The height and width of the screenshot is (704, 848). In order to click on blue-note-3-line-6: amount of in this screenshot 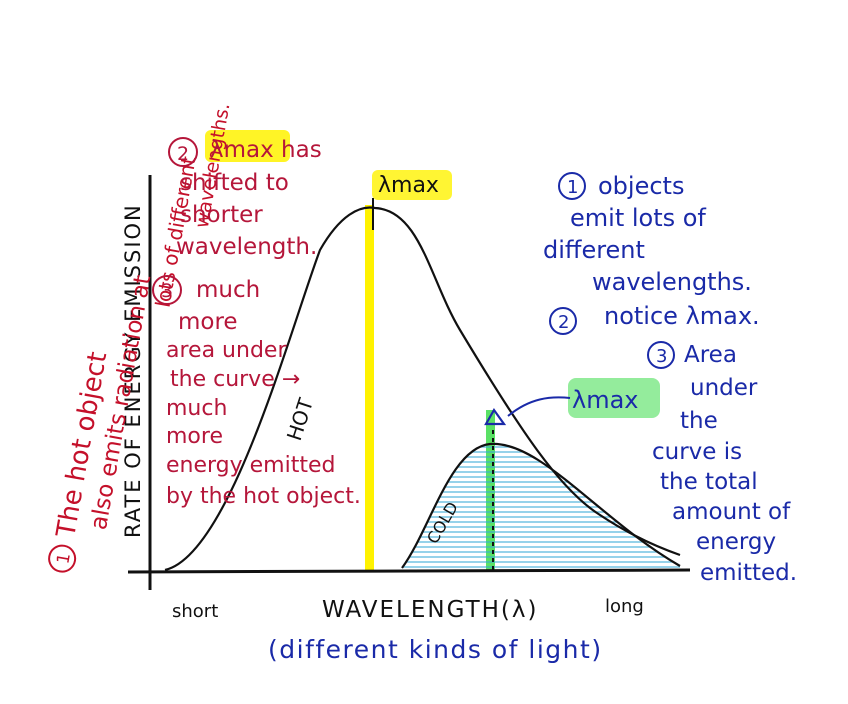, I will do `click(731, 512)`.